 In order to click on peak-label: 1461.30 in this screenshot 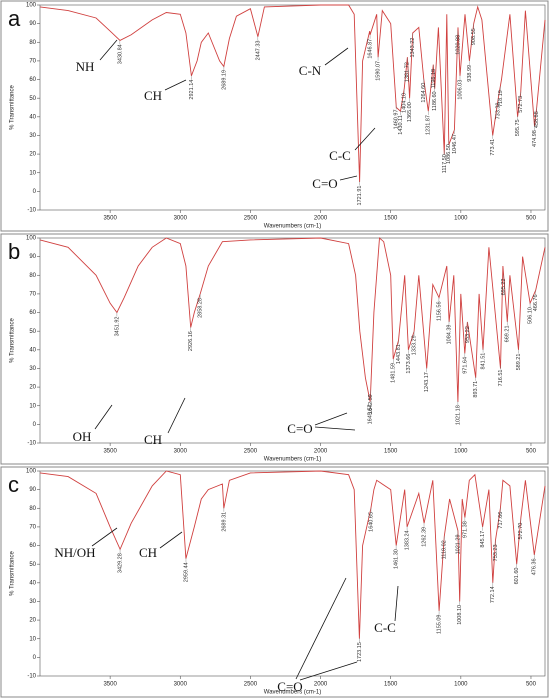, I will do `click(397, 559)`.